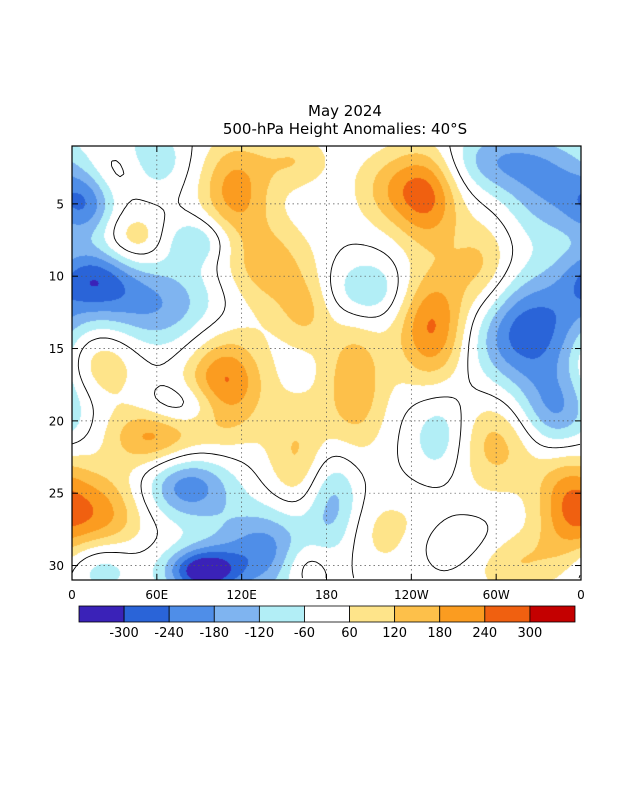  Describe the element at coordinates (56, 494) in the screenshot. I see `y-tick-label: 25` at that location.